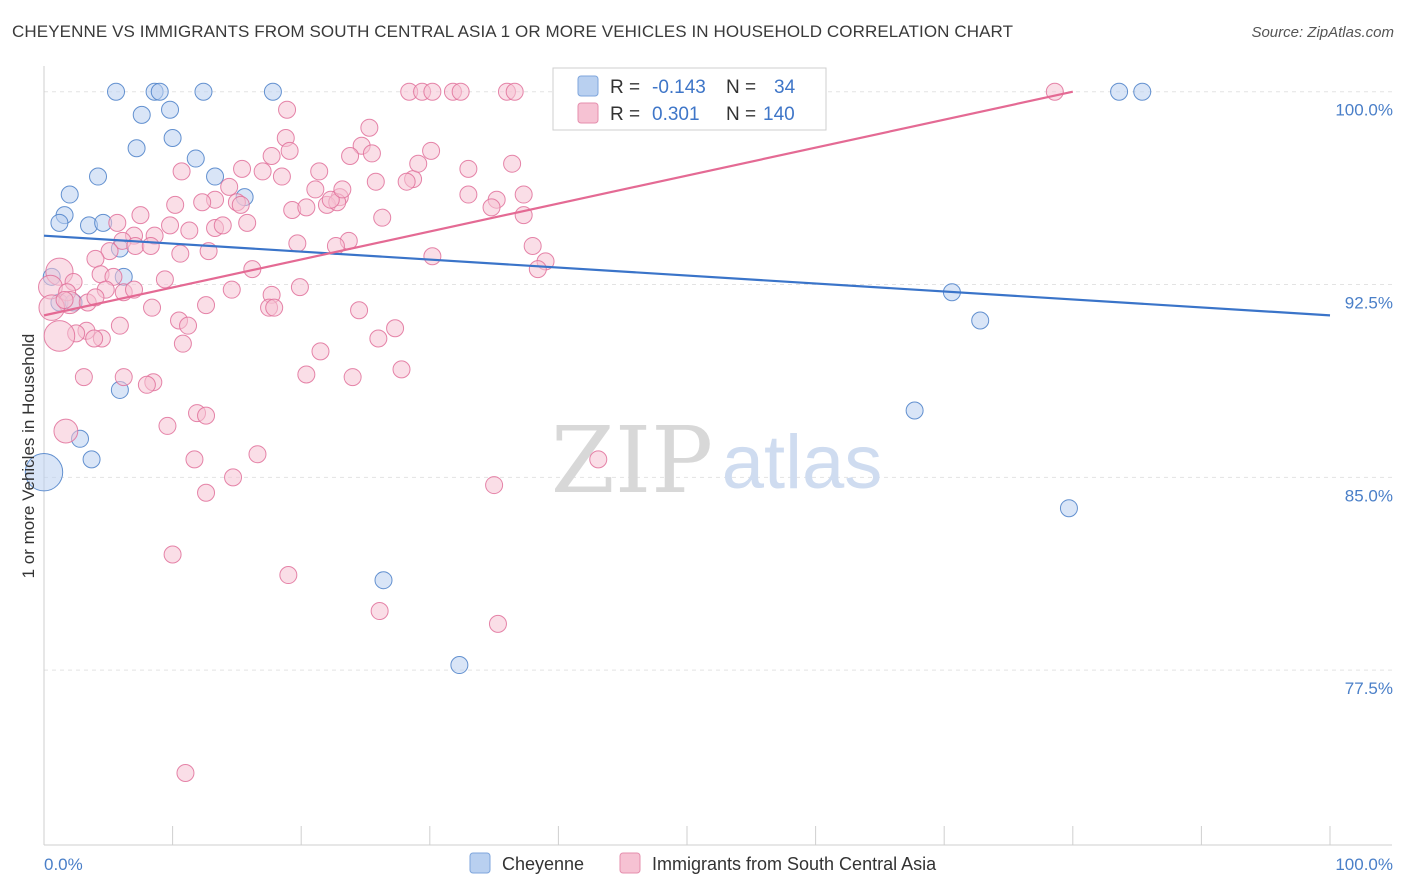 This screenshot has height=892, width=1406. I want to click on series-legend-label-cheyenne: Cheyenne, so click(543, 864).